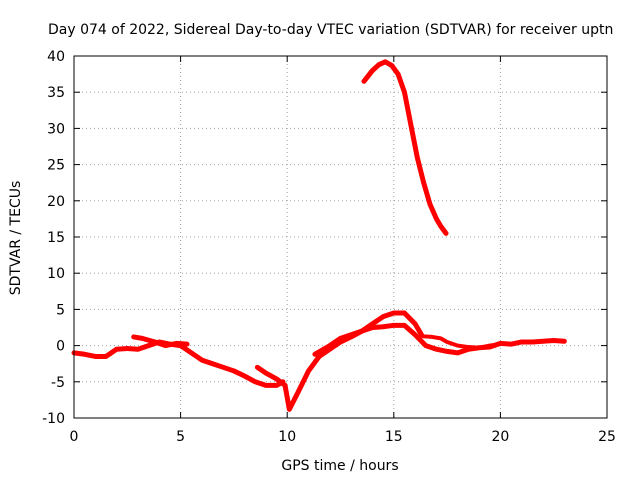  I want to click on x-tick-label: 10, so click(287, 437).